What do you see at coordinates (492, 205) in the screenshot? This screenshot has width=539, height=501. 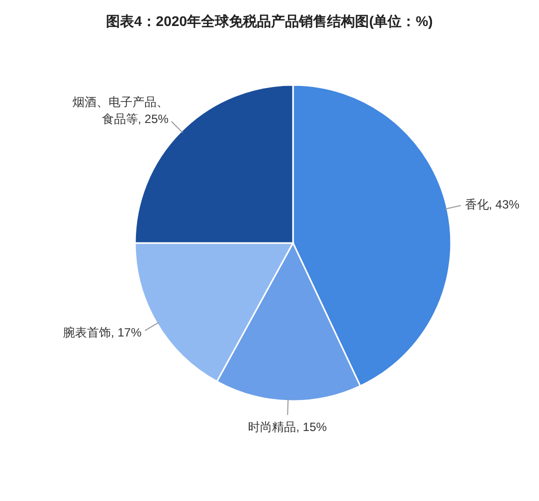 I see `slice-label: 香化, 43%` at bounding box center [492, 205].